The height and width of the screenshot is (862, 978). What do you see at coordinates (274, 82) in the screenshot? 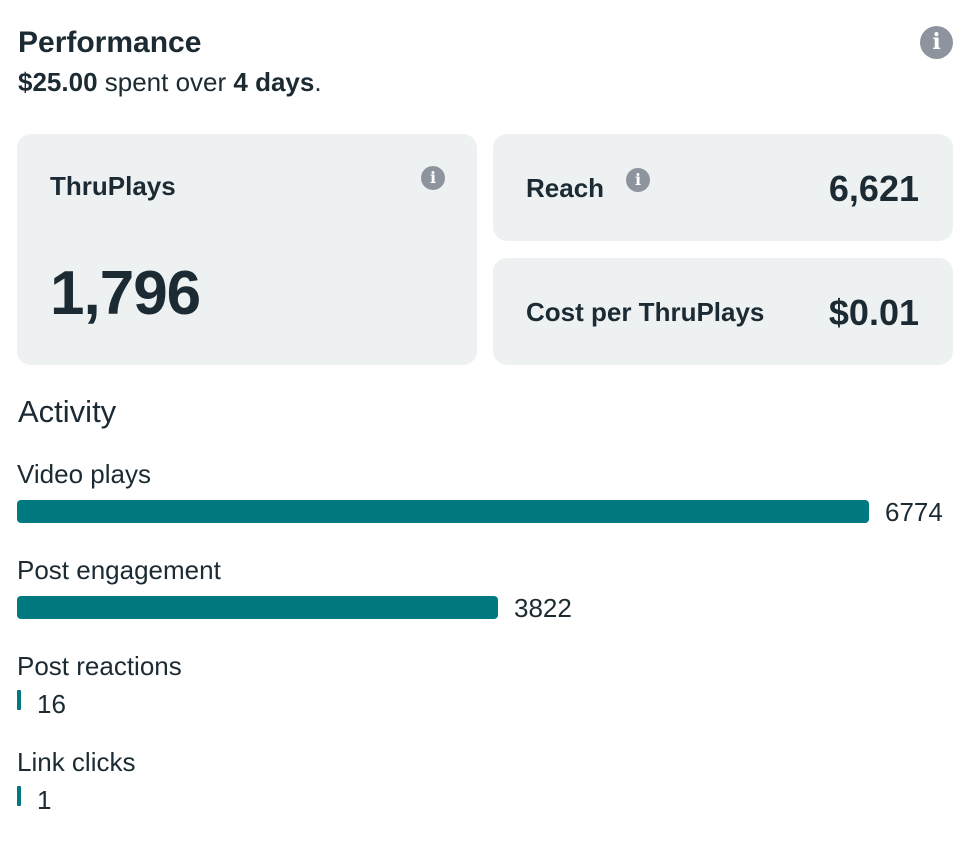
I see `spend-duration: 4 days` at bounding box center [274, 82].